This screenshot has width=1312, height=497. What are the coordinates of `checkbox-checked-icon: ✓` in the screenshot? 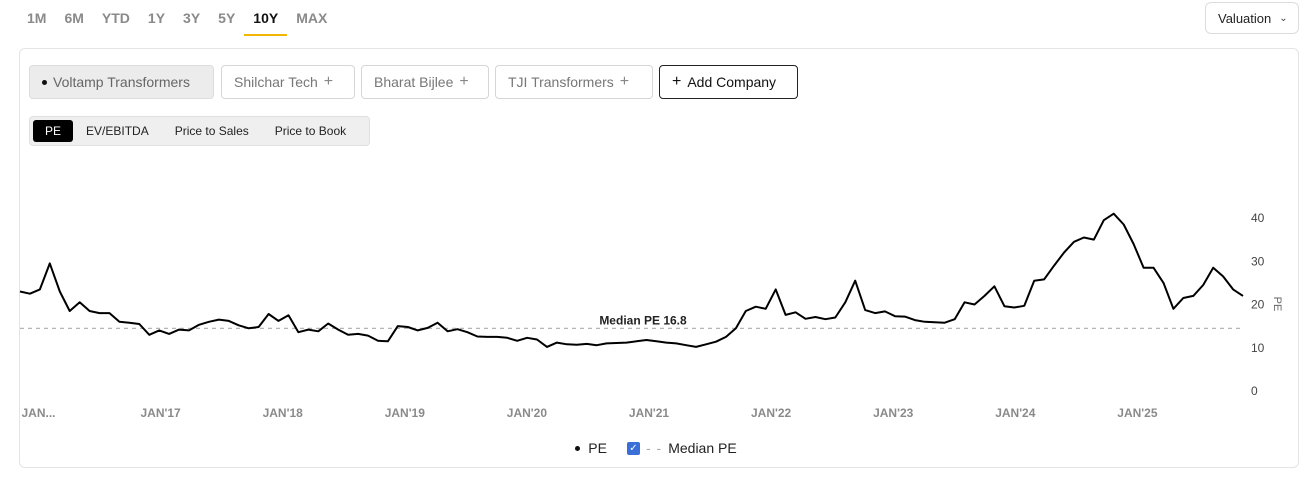 It's located at (633, 448).